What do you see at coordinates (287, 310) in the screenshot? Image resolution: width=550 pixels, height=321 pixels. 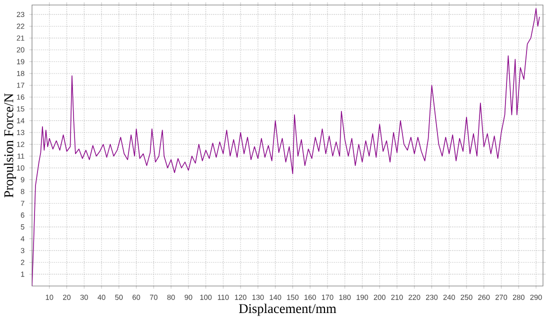 I see `x-axis-title: Displacement/mm` at bounding box center [287, 310].